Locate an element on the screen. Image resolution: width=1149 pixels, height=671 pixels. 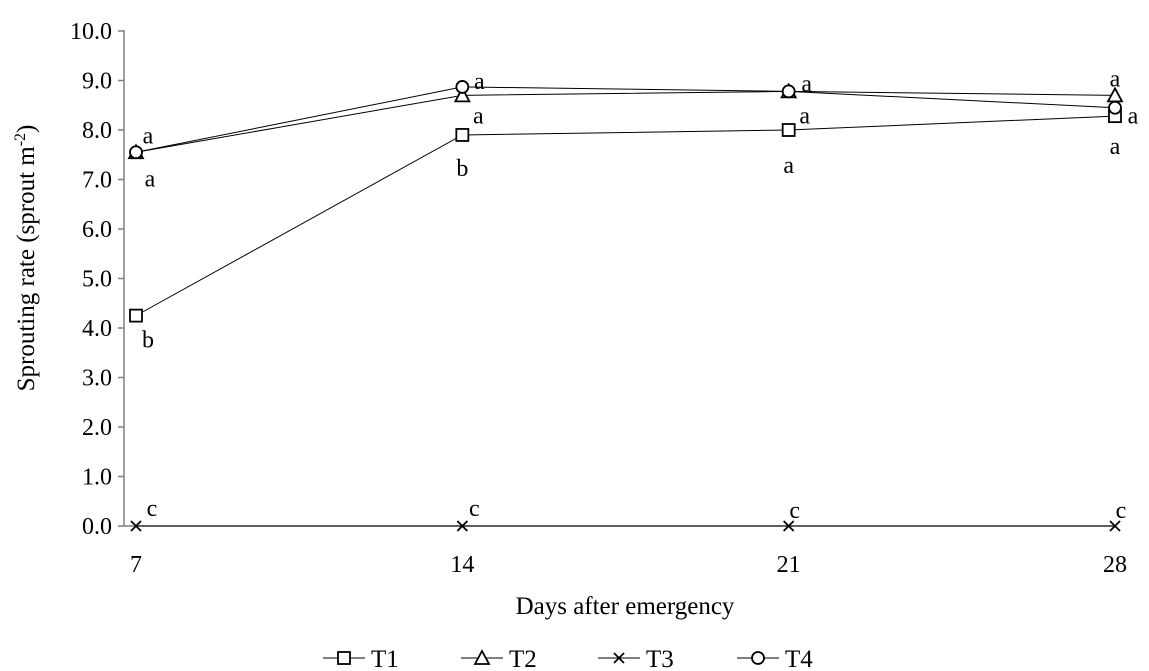
y-tick-label: 9.0 is located at coordinates (97, 82).